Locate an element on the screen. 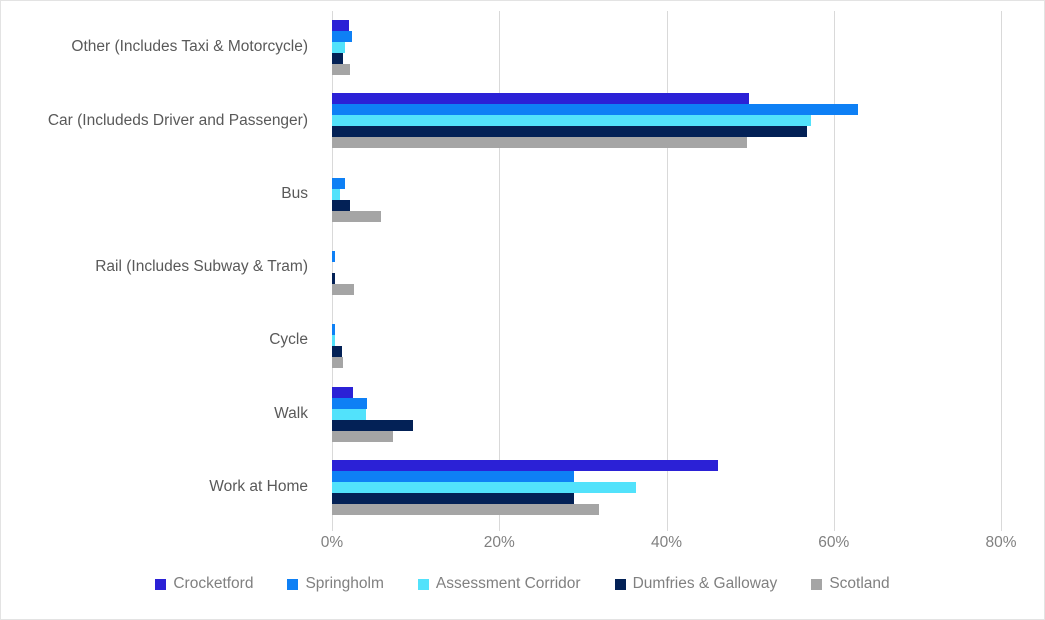 The image size is (1045, 620). x-axis-tick-label: 0% is located at coordinates (332, 542).